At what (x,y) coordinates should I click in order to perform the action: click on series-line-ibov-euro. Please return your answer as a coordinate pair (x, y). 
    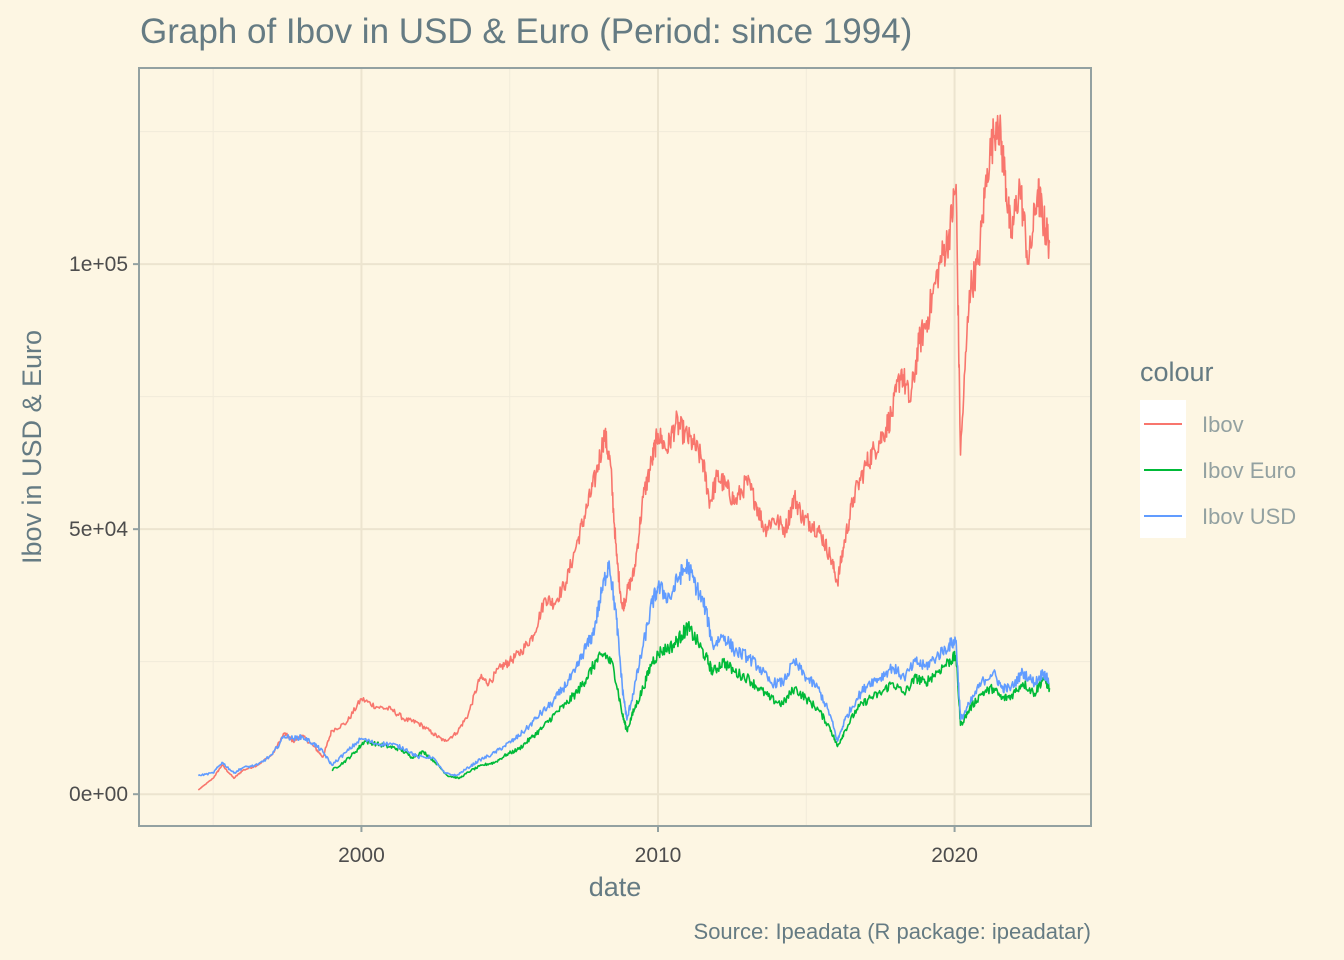
    Looking at the image, I should click on (691, 700).